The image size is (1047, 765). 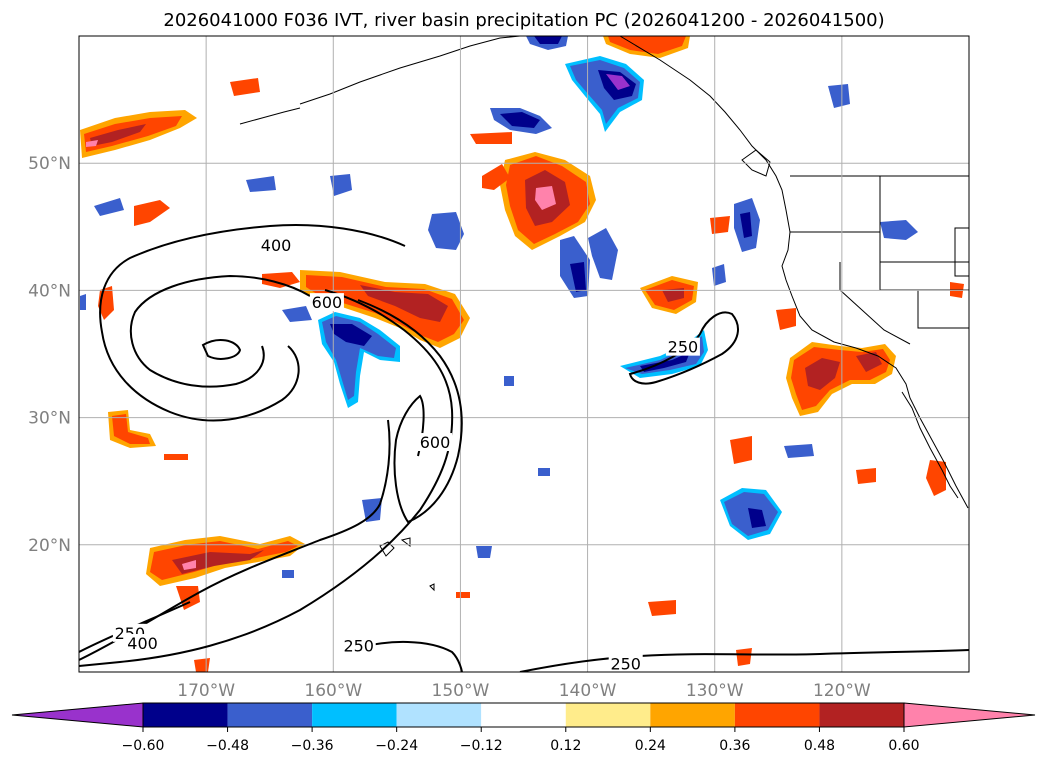 I want to click on lon-tick-label: 150°W, so click(x=461, y=691).